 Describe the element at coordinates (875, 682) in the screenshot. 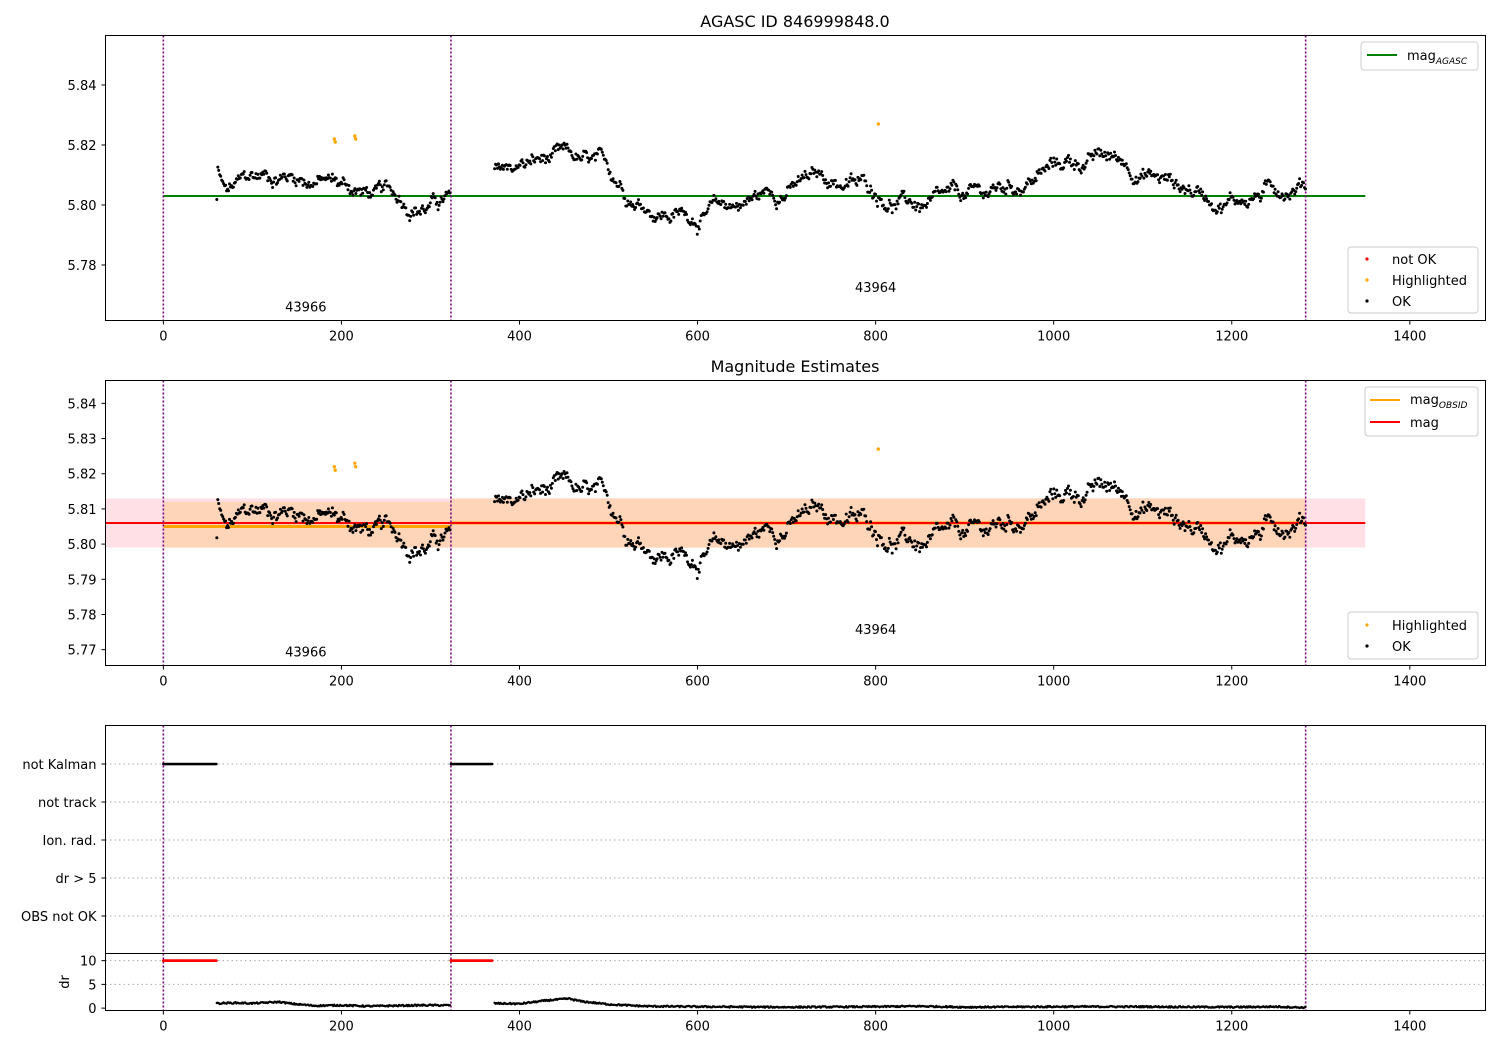

I see `x-tick-label: 800` at that location.